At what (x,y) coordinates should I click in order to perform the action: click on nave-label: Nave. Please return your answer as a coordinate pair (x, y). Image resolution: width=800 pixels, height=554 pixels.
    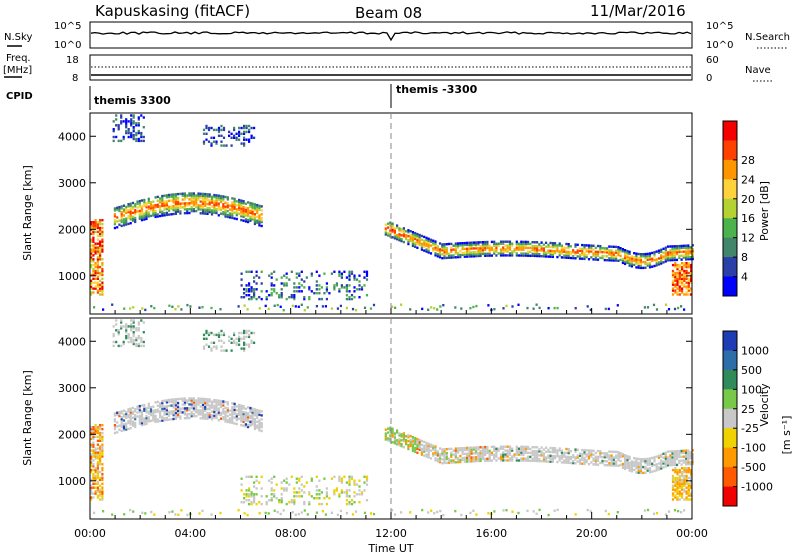
    Looking at the image, I should click on (758, 70).